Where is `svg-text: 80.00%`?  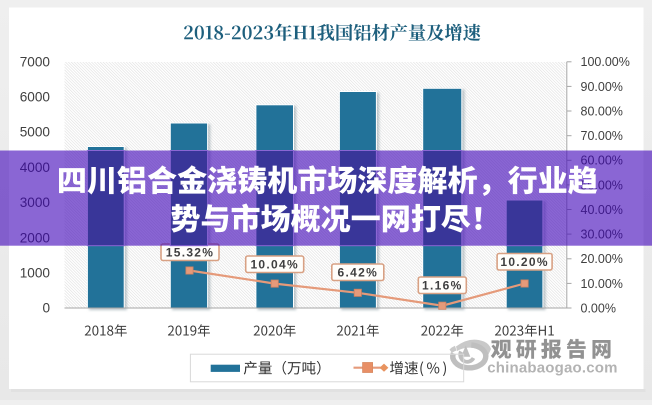 svg-text: 80.00% is located at coordinates (602, 111).